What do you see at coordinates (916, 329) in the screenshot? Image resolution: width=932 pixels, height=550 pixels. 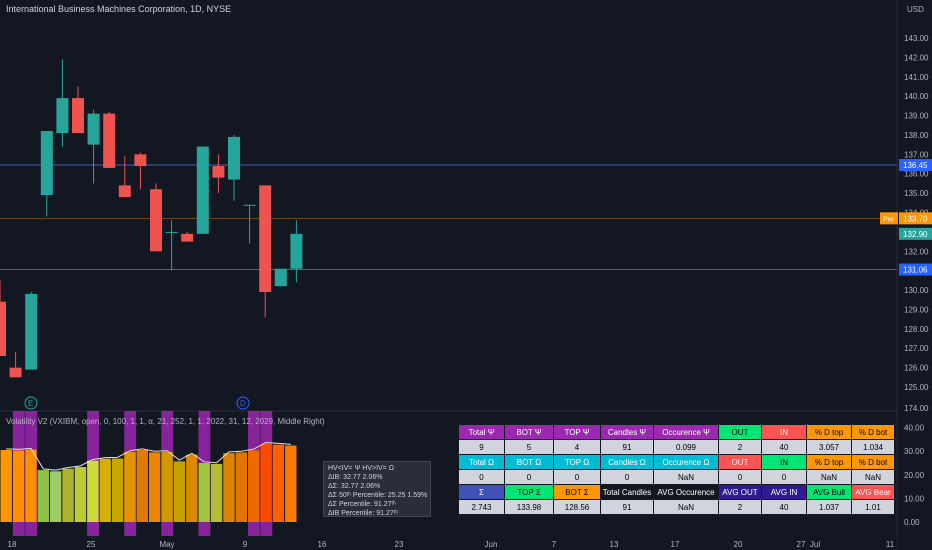 I see `price-tick: 128.00` at bounding box center [916, 329].